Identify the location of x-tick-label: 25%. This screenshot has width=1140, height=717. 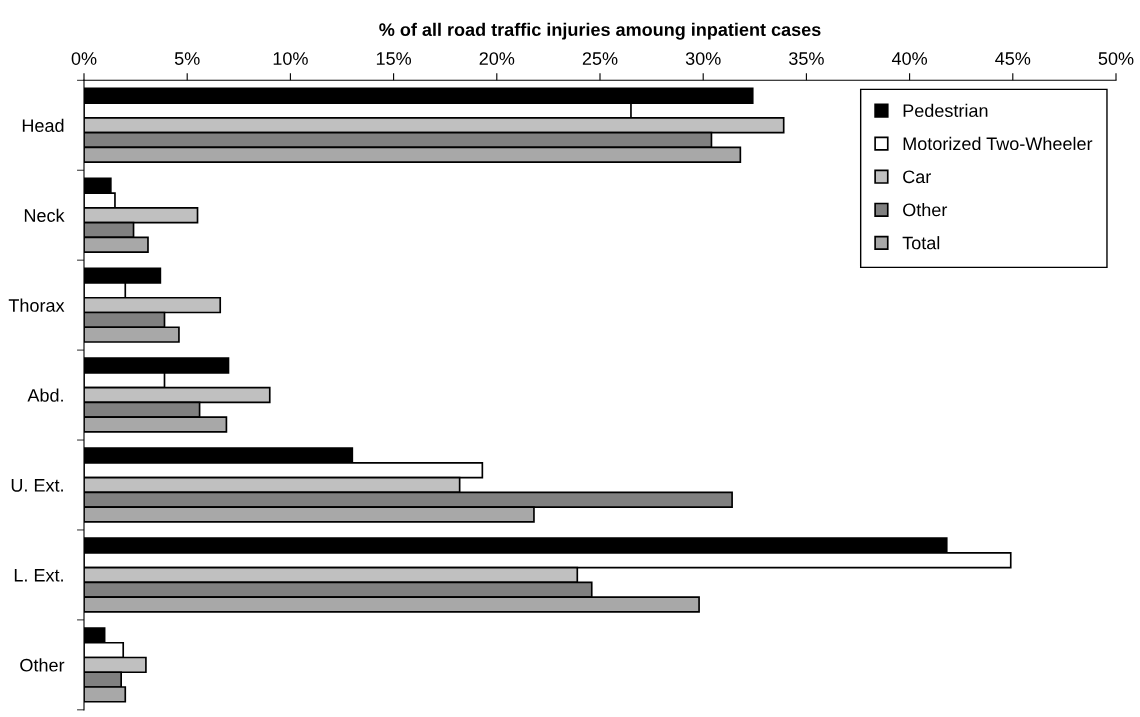
(600, 58).